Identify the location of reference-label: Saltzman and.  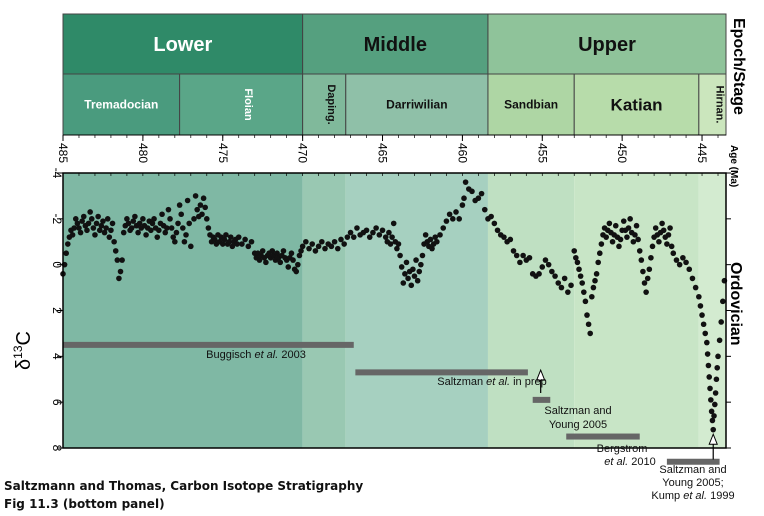
(692, 470).